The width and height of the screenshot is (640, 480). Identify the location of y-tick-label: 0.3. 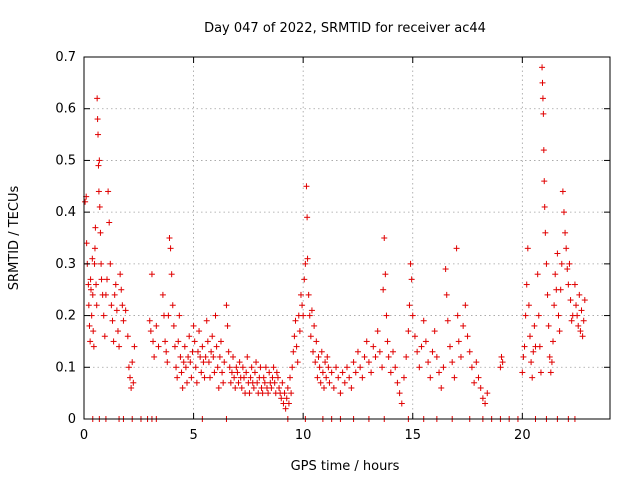
(65, 264).